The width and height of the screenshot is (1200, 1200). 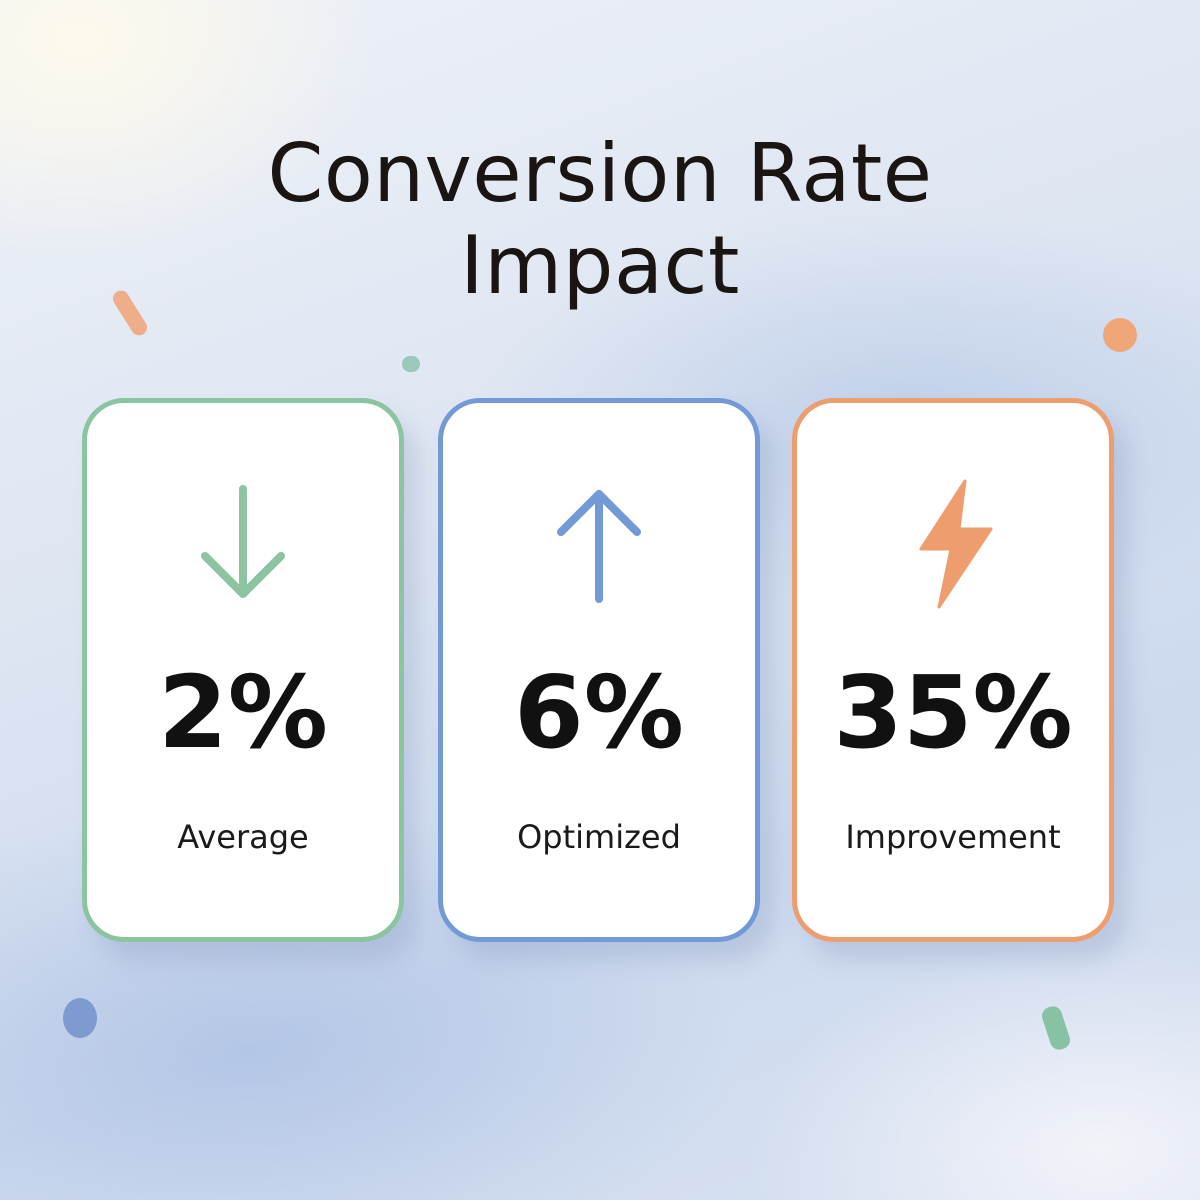 I want to click on stat-value: 2%, so click(x=243, y=712).